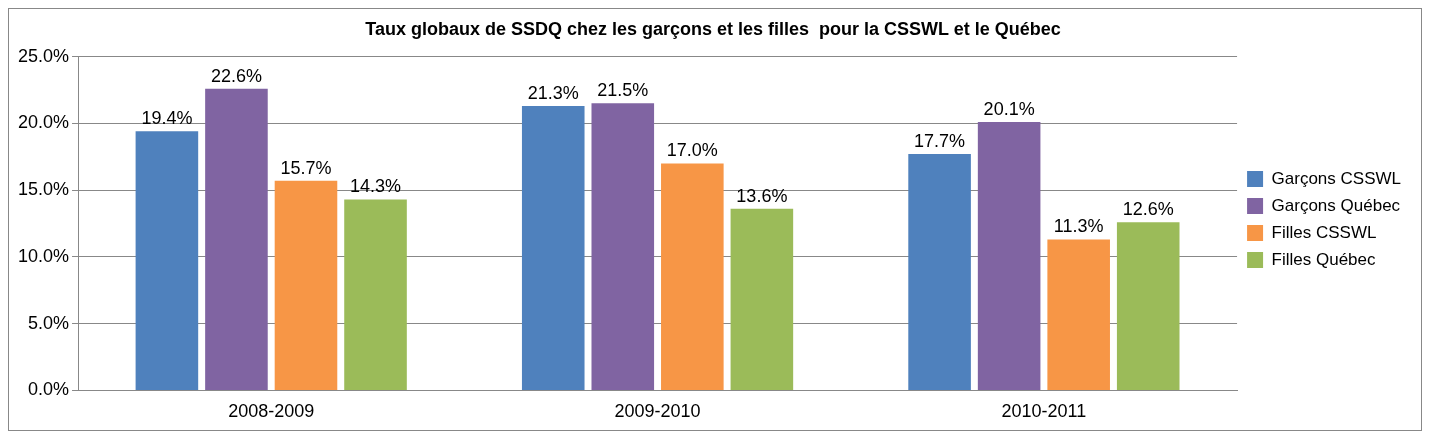 The width and height of the screenshot is (1430, 439). I want to click on data-label: 11.3%, so click(1078, 226).